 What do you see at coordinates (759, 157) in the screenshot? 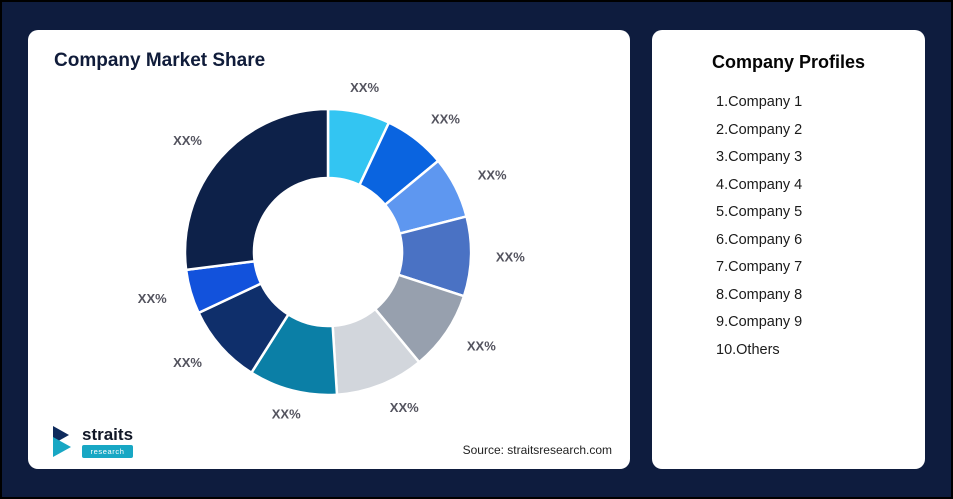
I see `company-list-item: 3.Company 3` at bounding box center [759, 157].